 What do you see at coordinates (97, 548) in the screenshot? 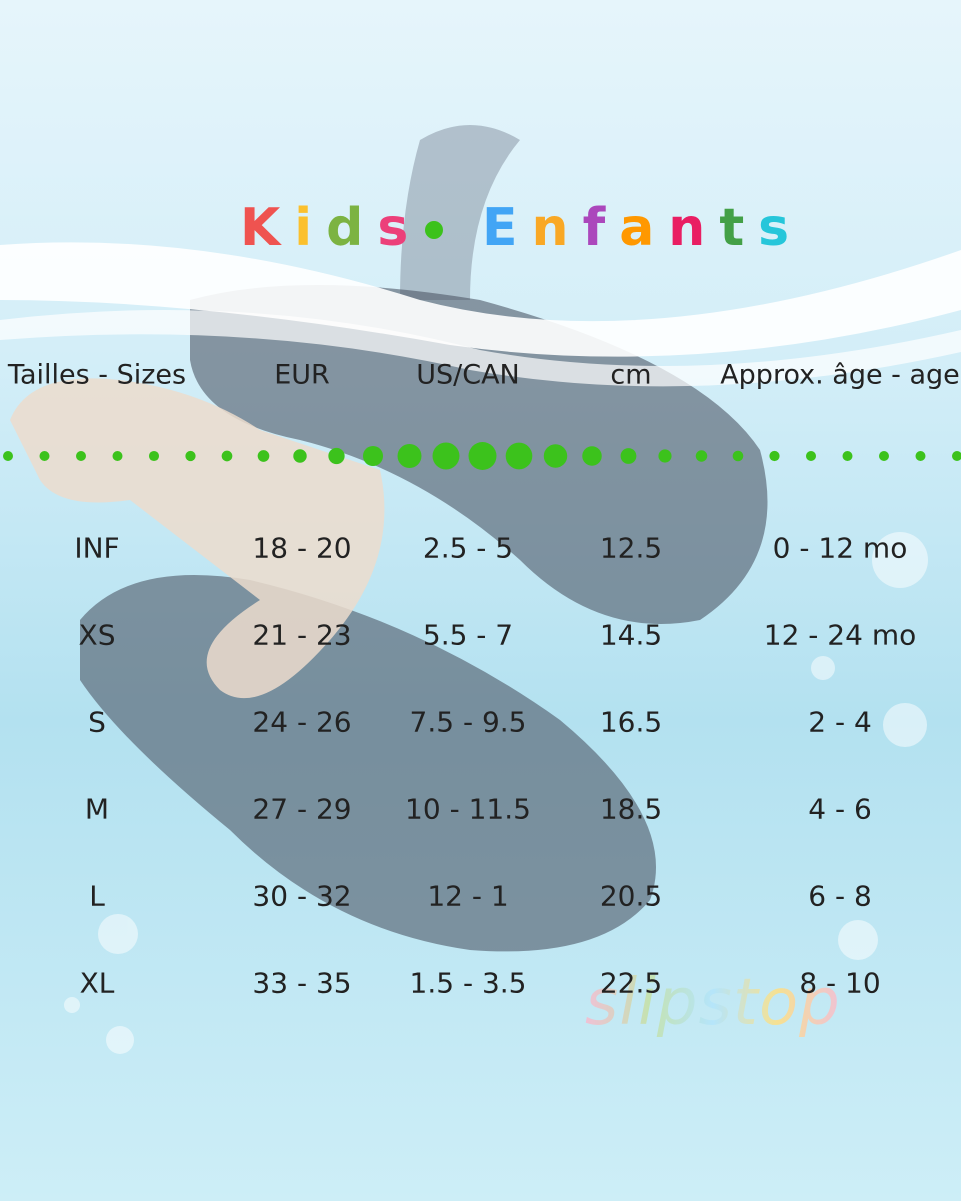
I see `table-cell: INF` at bounding box center [97, 548].